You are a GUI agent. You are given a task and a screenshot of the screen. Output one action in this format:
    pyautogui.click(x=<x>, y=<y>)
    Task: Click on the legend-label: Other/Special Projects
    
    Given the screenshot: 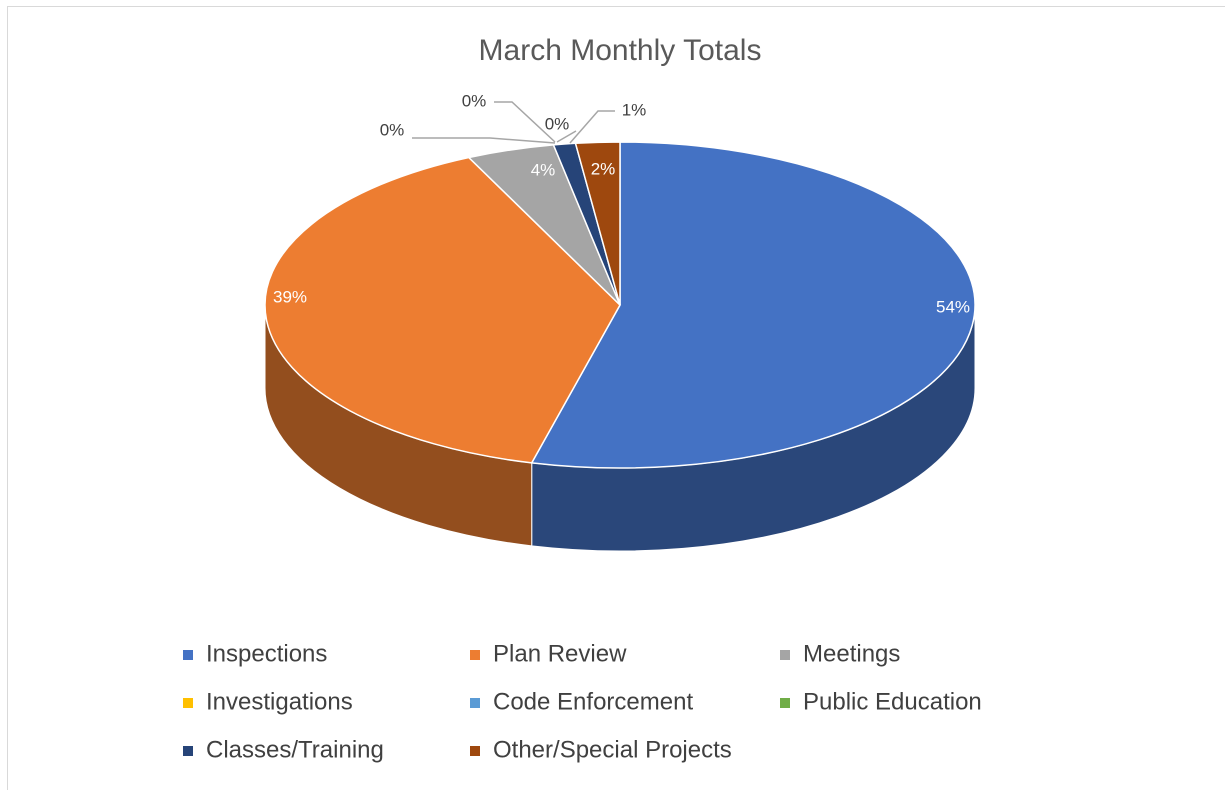 What is the action you would take?
    pyautogui.click(x=612, y=749)
    